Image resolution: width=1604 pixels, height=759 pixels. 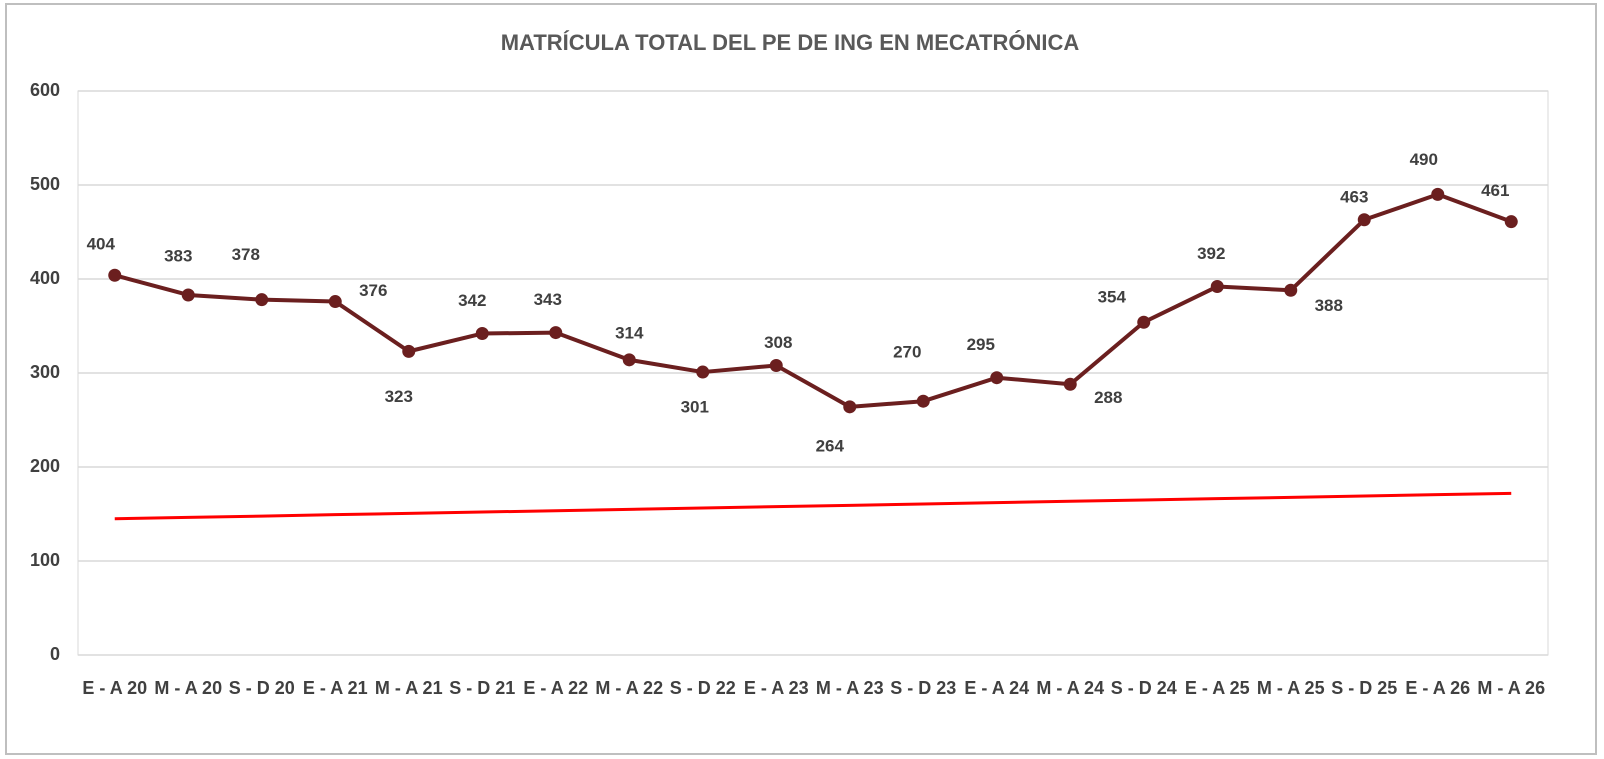 I want to click on data-label: 323, so click(x=399, y=396).